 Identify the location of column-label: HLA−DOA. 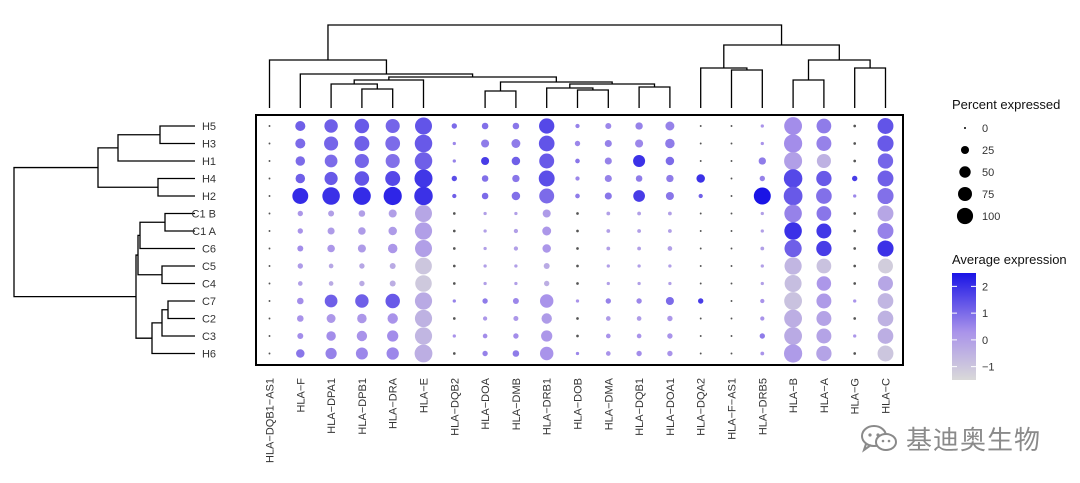
(486, 403).